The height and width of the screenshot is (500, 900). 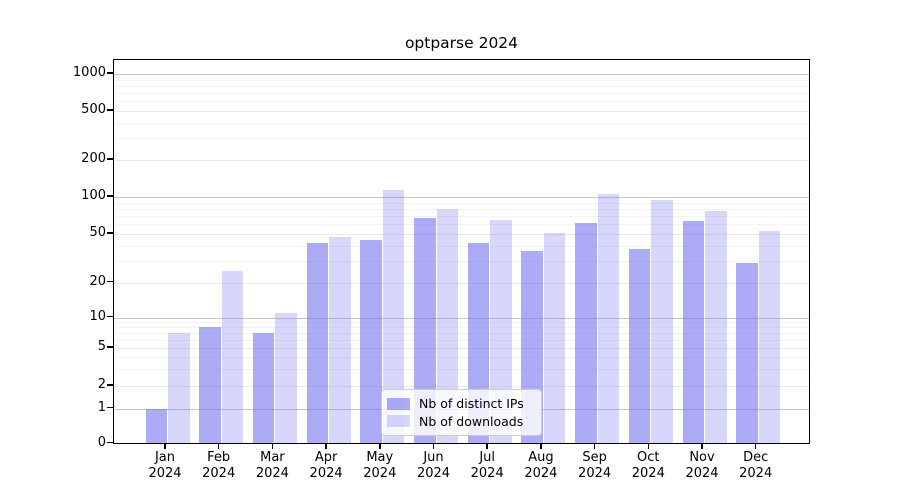 I want to click on y-tick-label: 50, so click(x=97, y=232).